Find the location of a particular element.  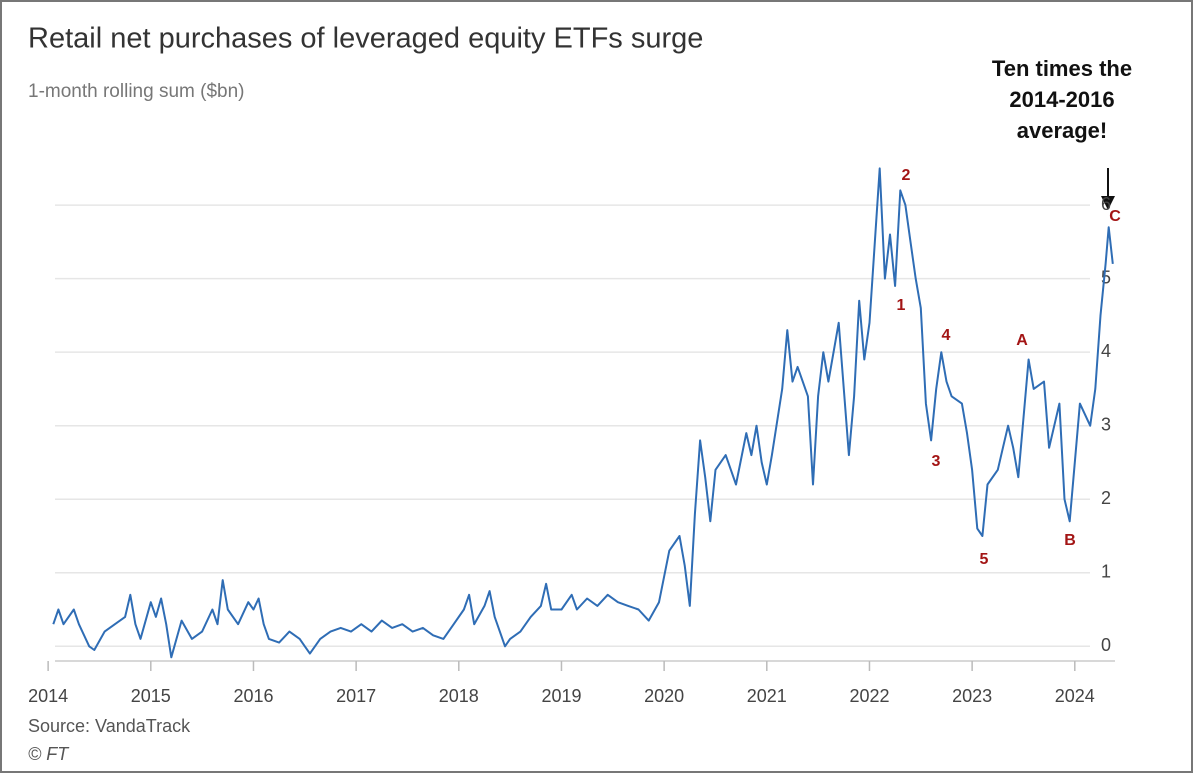

arrow-head is located at coordinates (1108, 203).